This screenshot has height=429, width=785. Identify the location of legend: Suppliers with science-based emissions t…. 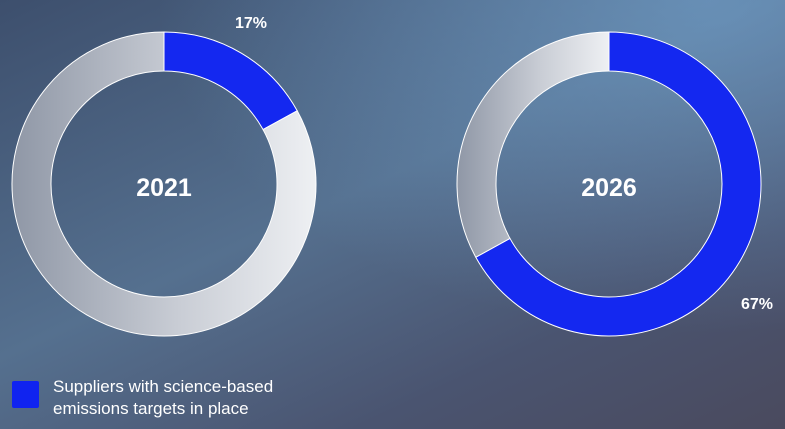
(182, 398).